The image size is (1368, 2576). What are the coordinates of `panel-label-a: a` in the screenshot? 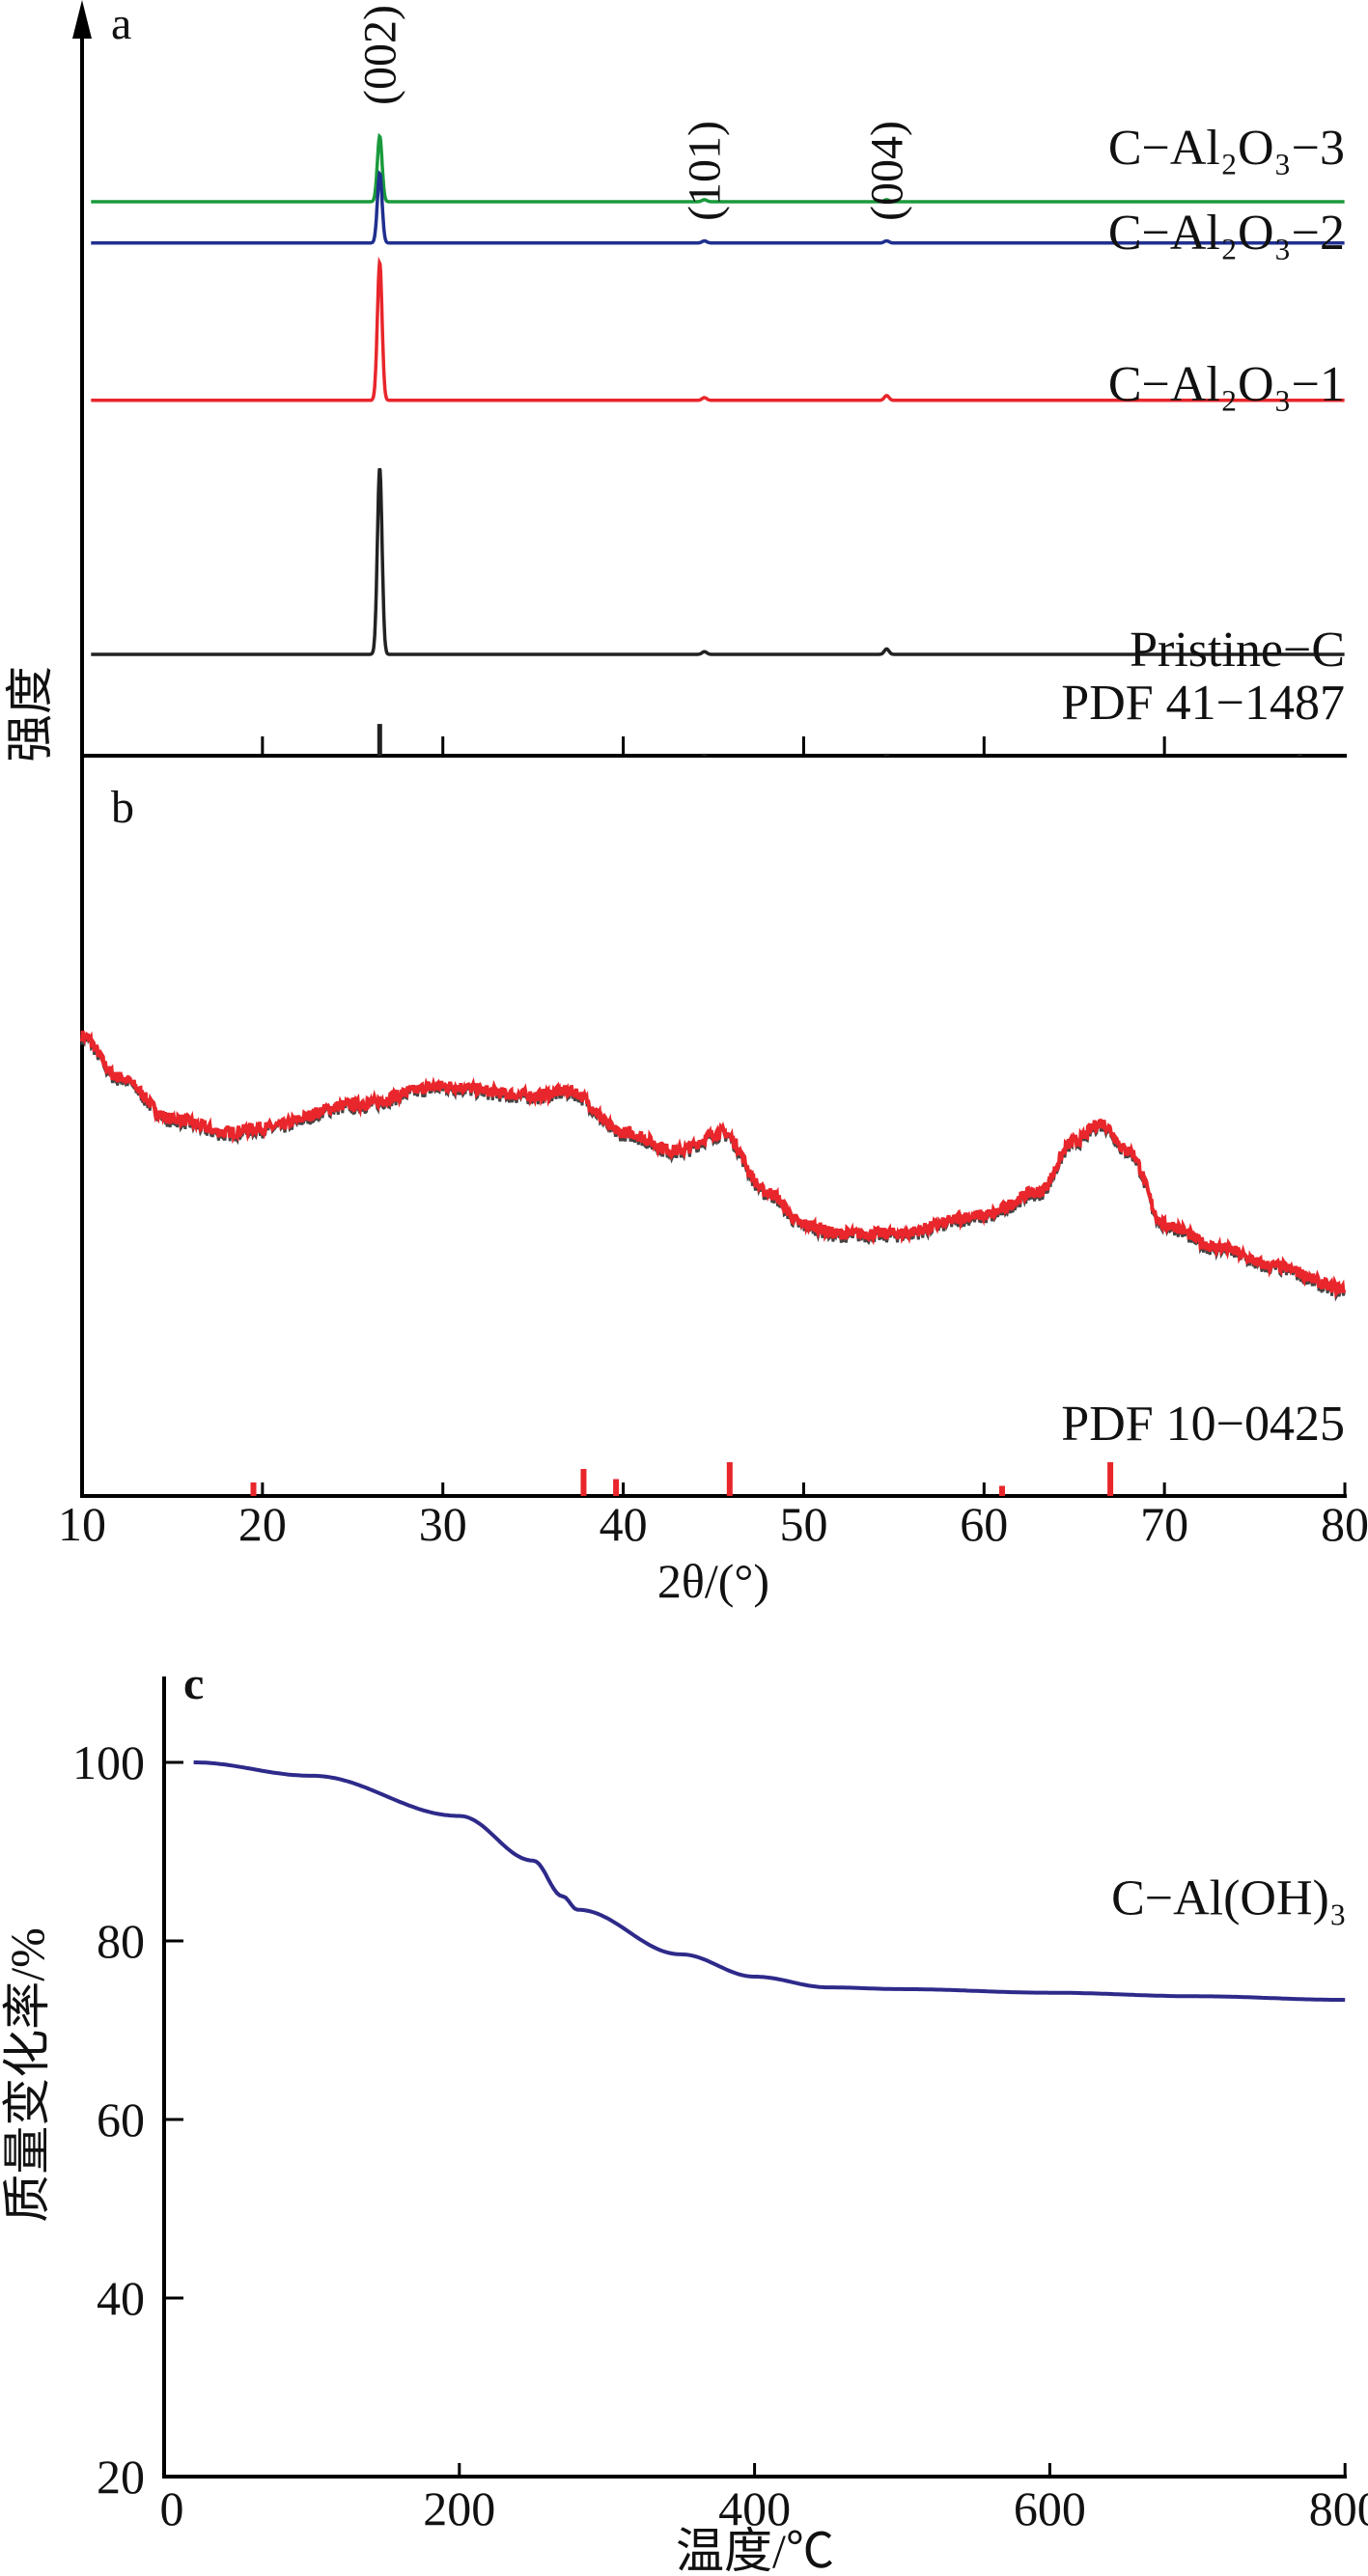 It's located at (121, 24).